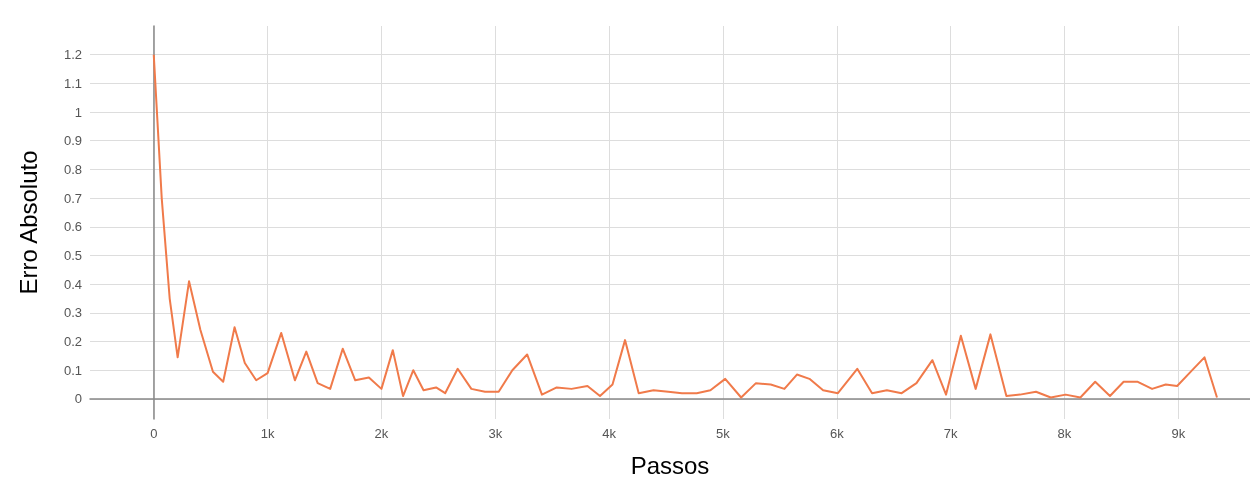 The height and width of the screenshot is (490, 1258). What do you see at coordinates (670, 465) in the screenshot?
I see `x-axis-title: Passos` at bounding box center [670, 465].